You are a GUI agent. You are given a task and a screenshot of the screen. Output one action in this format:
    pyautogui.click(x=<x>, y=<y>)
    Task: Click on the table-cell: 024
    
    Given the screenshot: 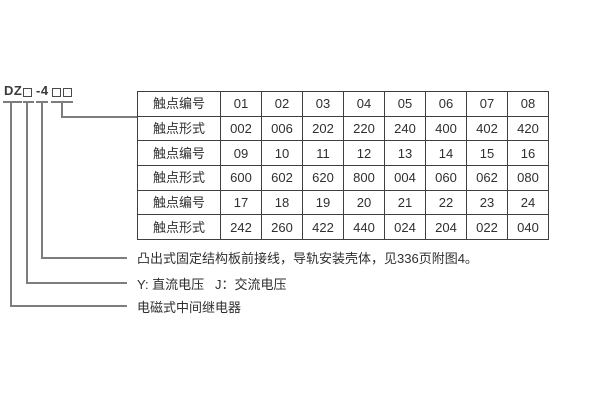 What is the action you would take?
    pyautogui.click(x=405, y=227)
    